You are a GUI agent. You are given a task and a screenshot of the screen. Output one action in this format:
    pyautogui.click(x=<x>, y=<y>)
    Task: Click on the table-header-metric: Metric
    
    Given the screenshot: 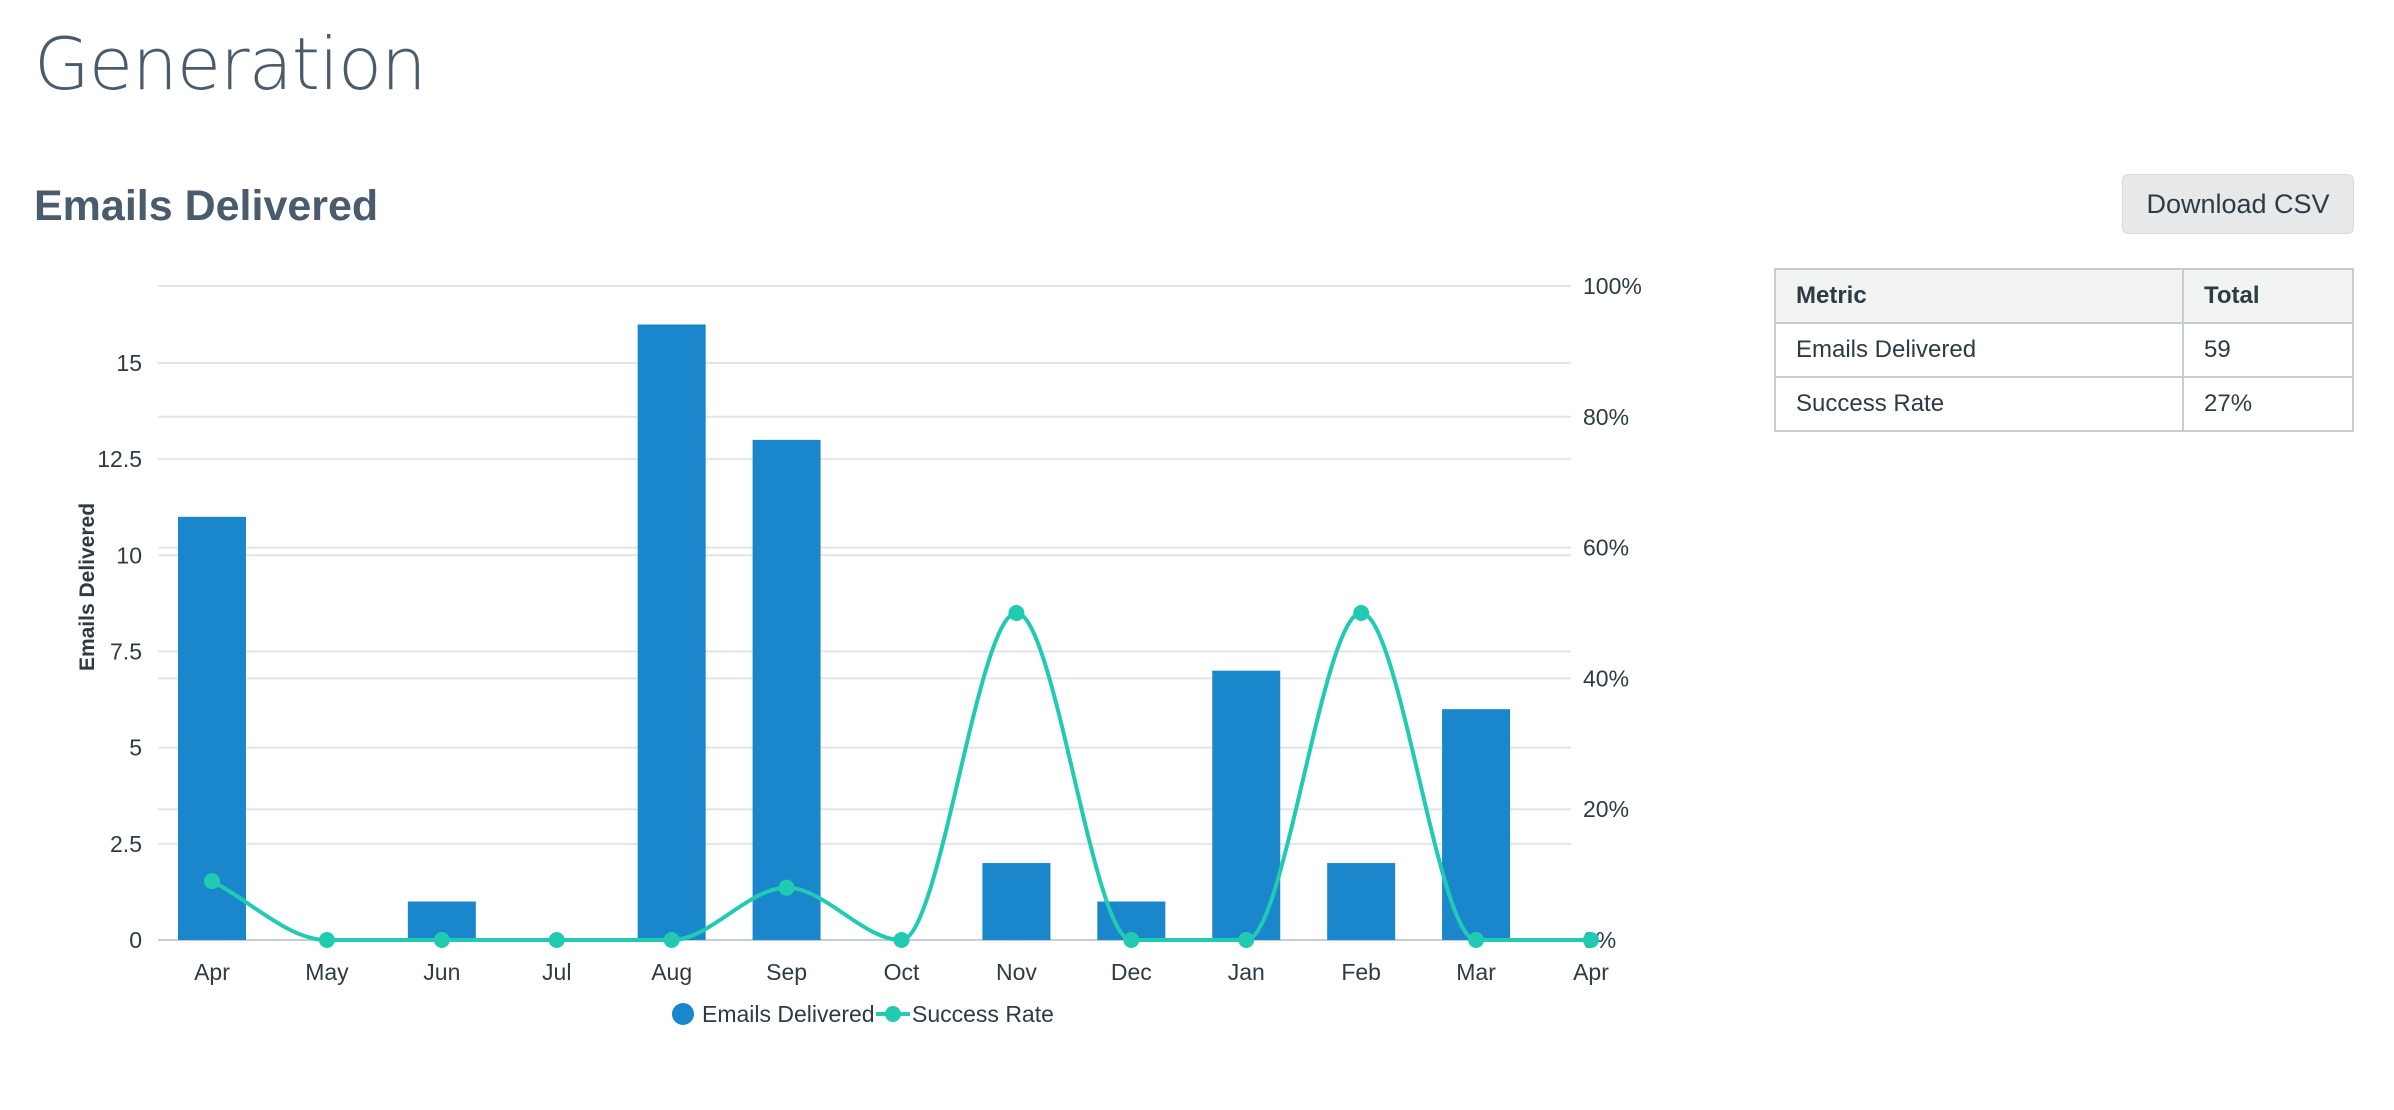 What is the action you would take?
    pyautogui.click(x=1979, y=296)
    